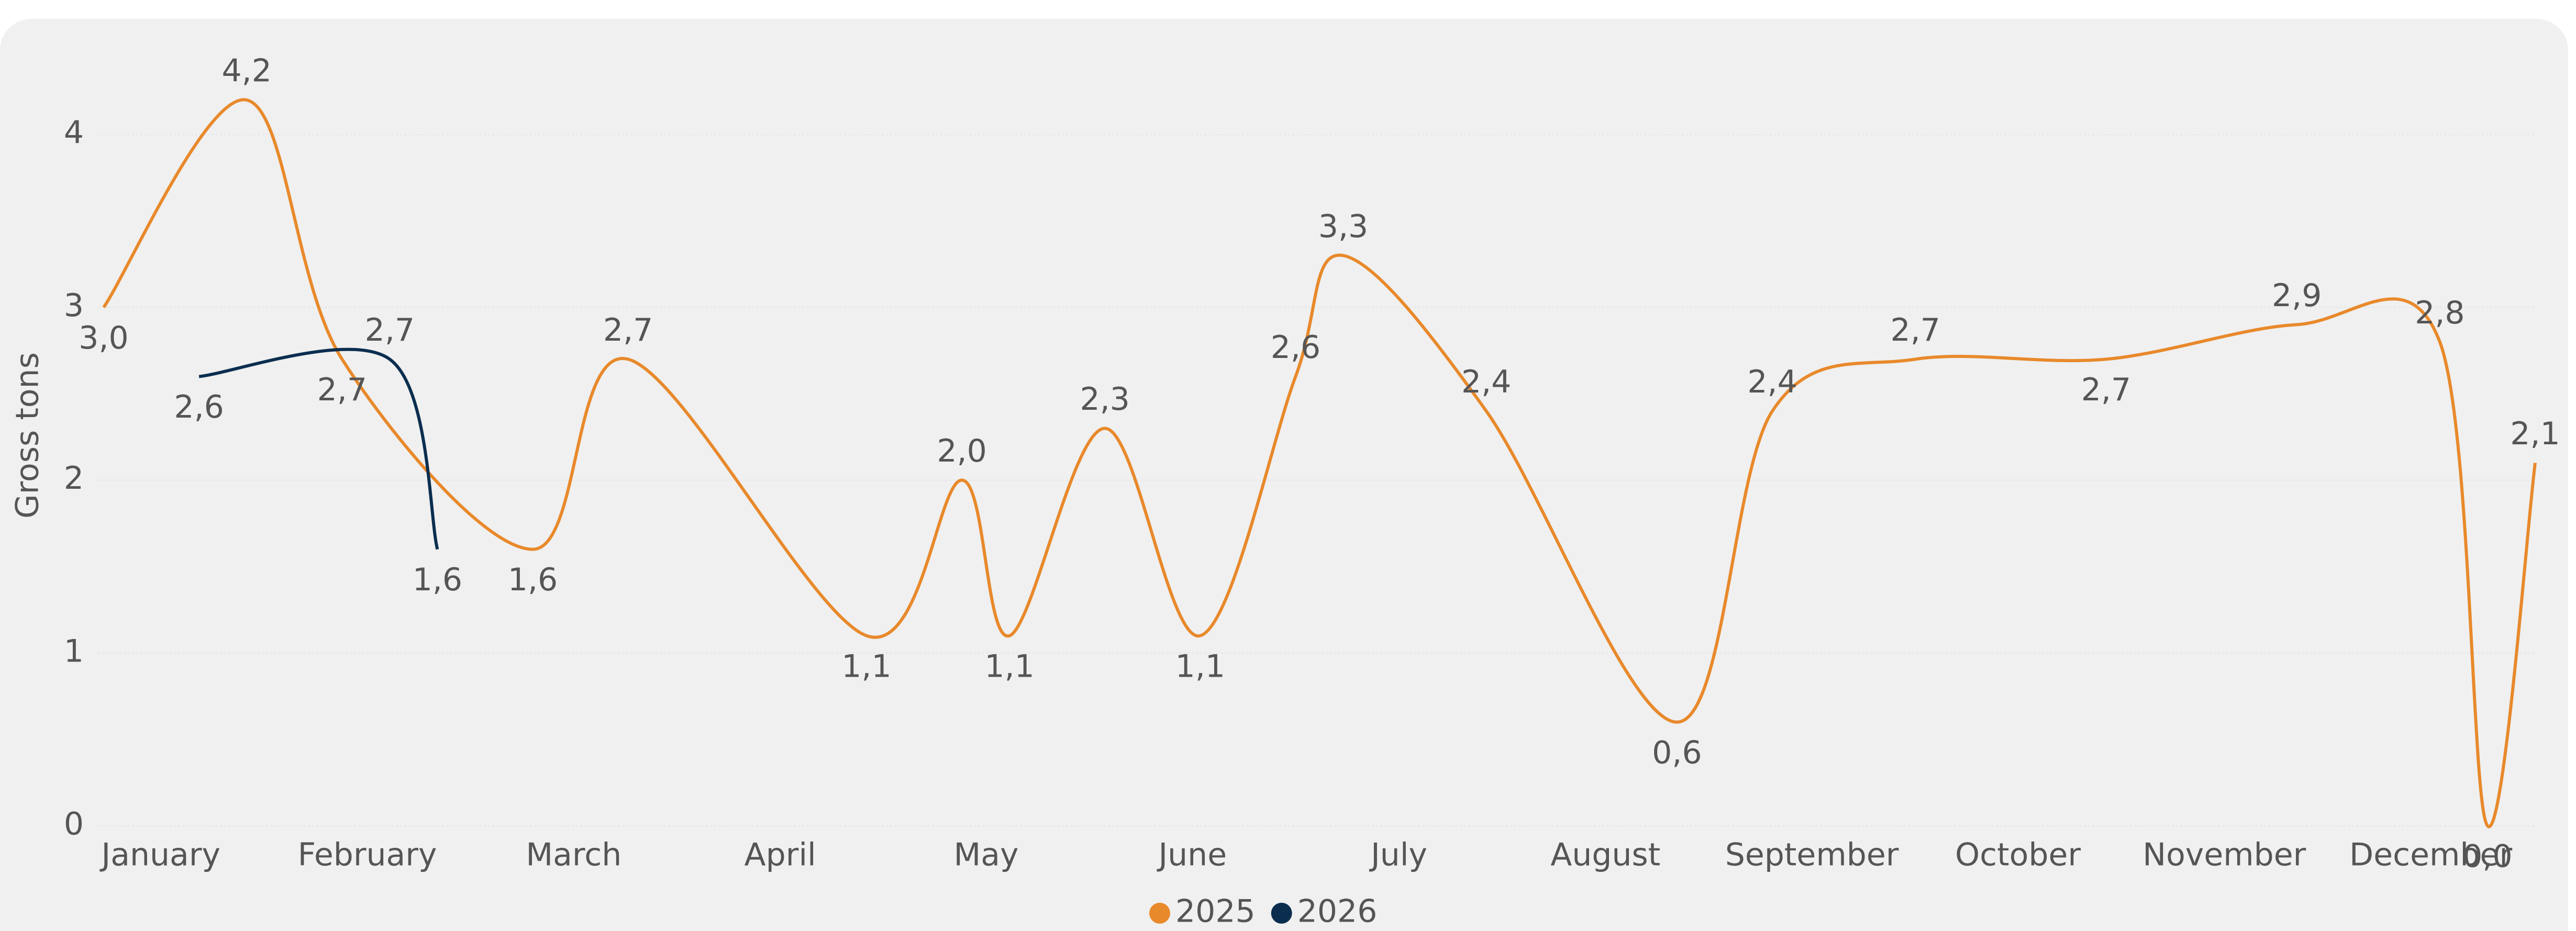 This screenshot has width=2576, height=931. Describe the element at coordinates (2535, 434) in the screenshot. I see `data-label: 2,1` at that location.